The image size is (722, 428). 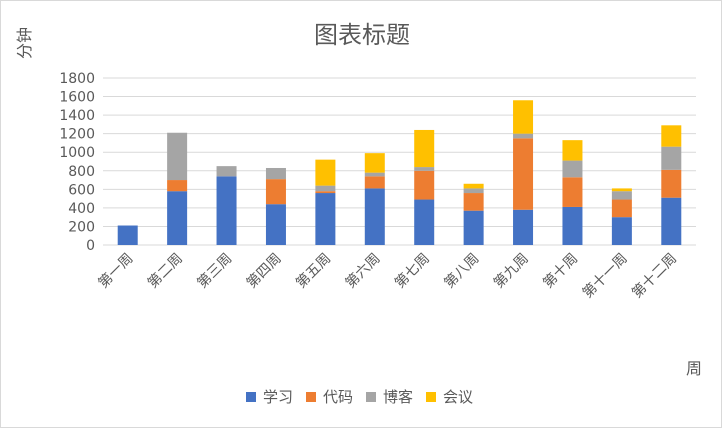 I want to click on x-tick-label: 第九周, so click(x=511, y=271).